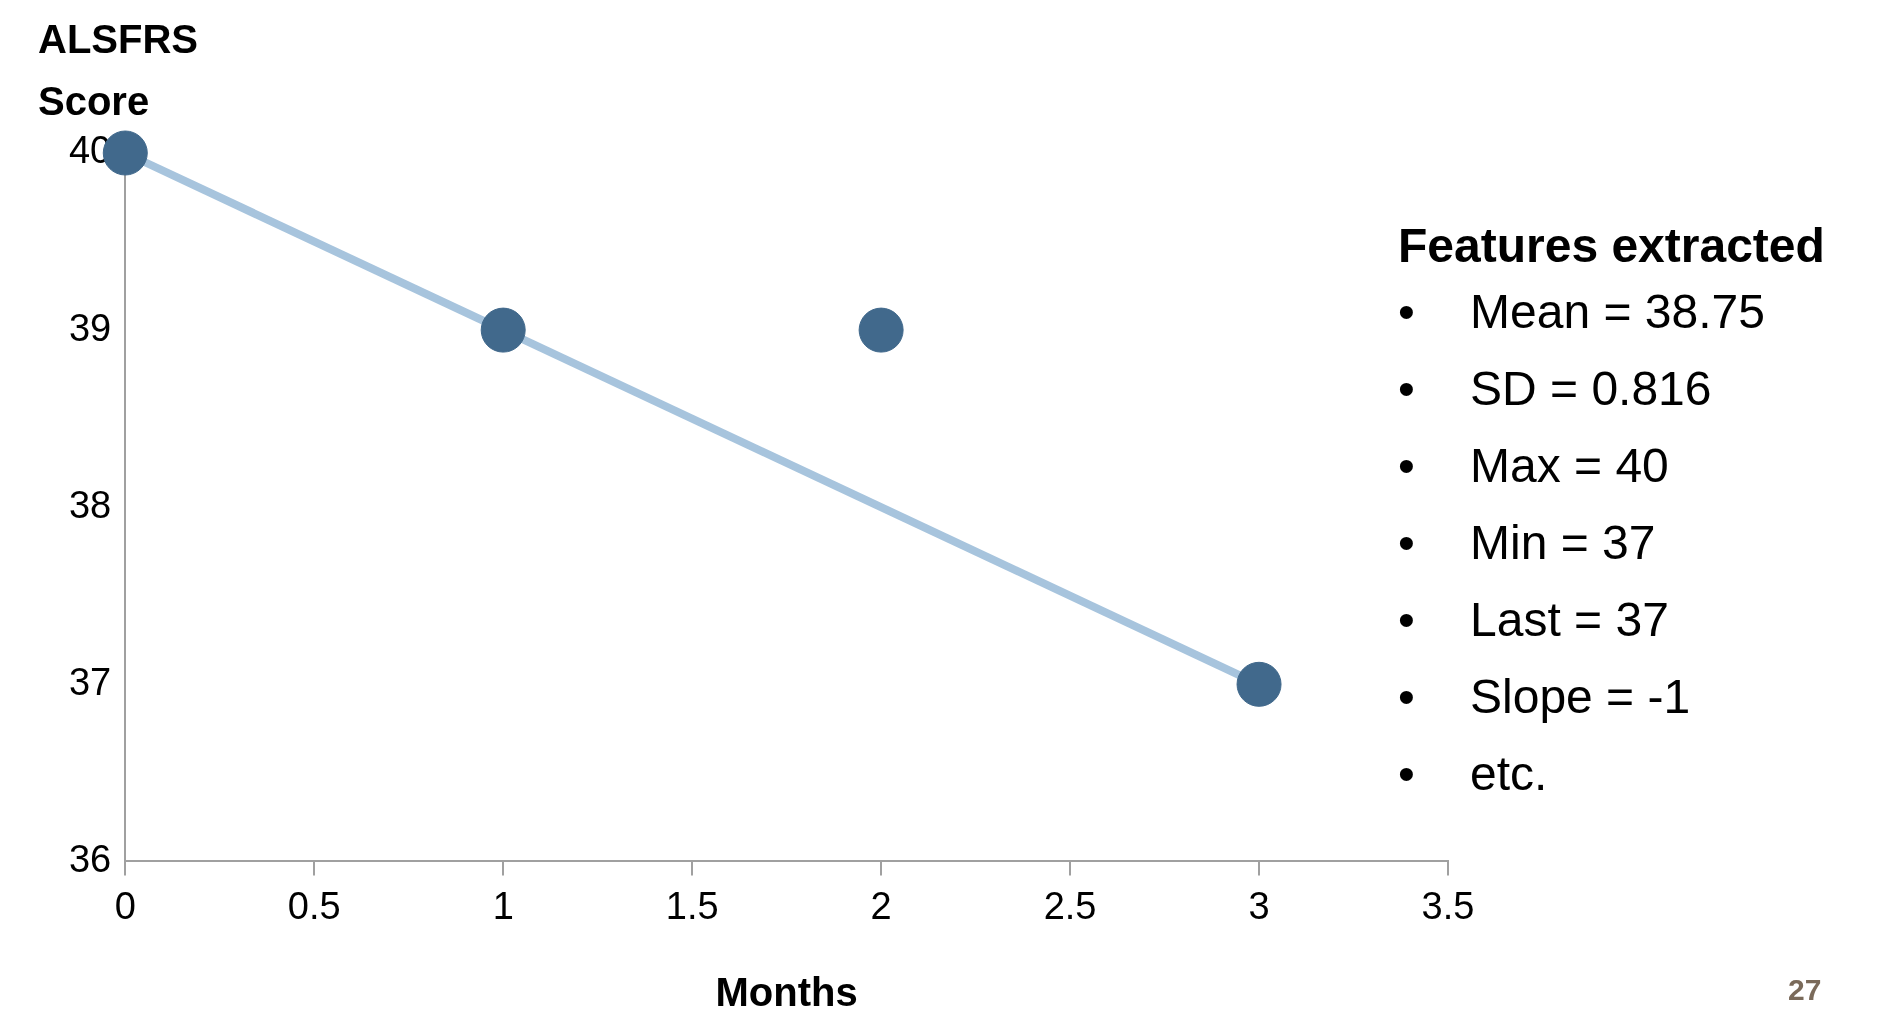 The height and width of the screenshot is (1036, 1901). What do you see at coordinates (881, 905) in the screenshot?
I see `x-tick-label: 2` at bounding box center [881, 905].